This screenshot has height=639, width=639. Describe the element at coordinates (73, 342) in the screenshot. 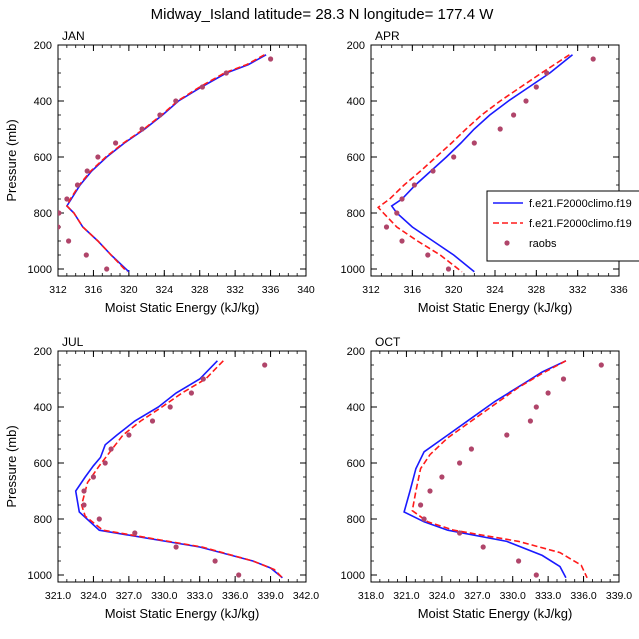

I see `panel-label: JUL` at that location.